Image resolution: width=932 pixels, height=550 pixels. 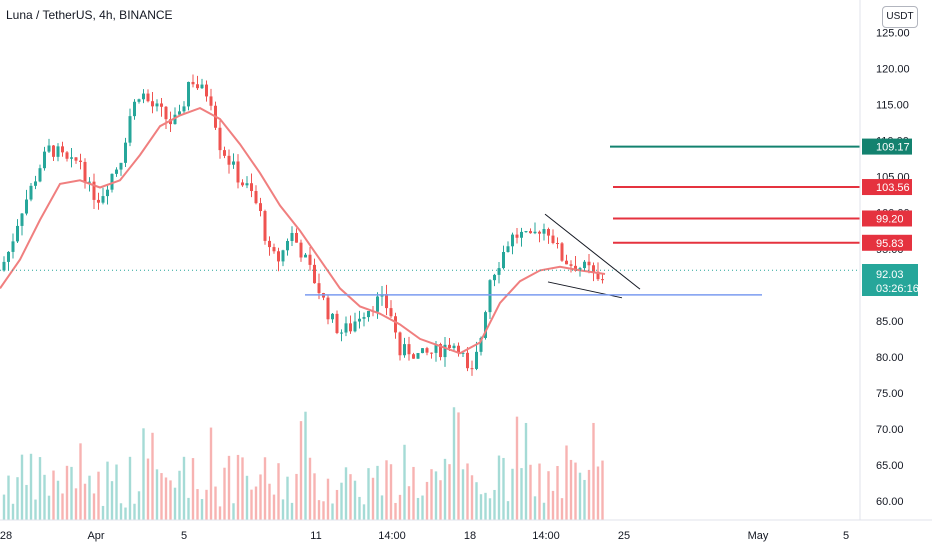 What do you see at coordinates (624, 536) in the screenshot?
I see `time-tick-label: 25` at bounding box center [624, 536].